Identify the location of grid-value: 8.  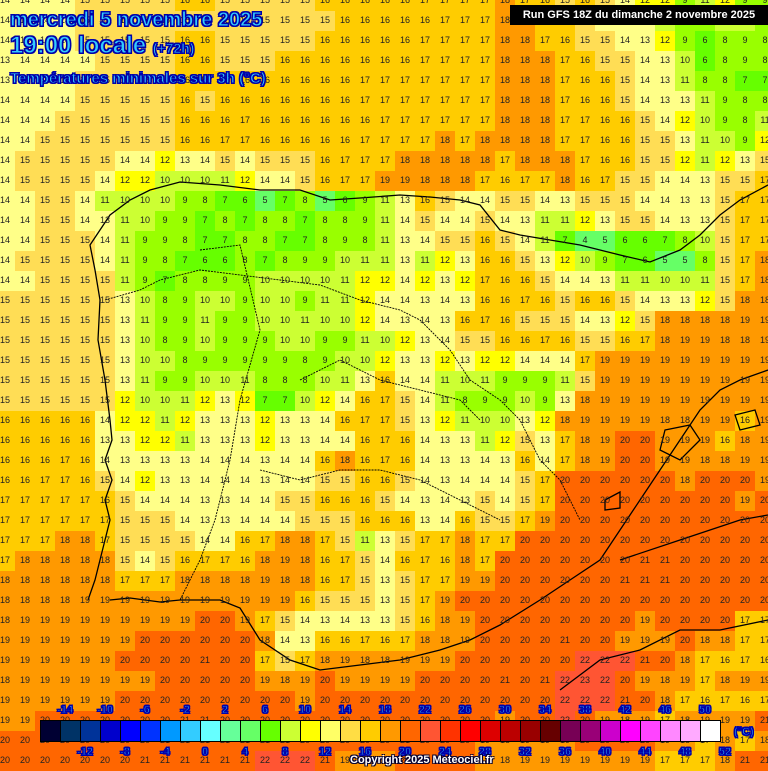
(265, 380).